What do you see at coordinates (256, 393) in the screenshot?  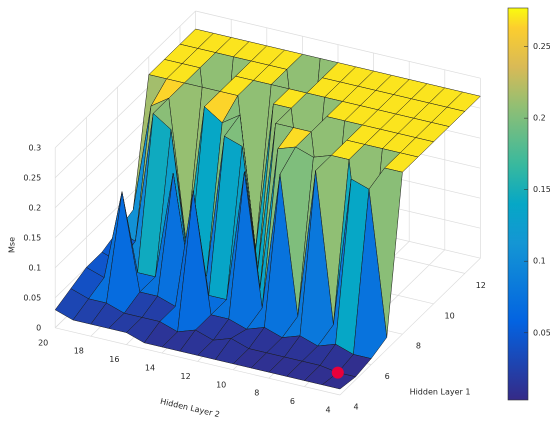 I see `y-tick-label: 8` at bounding box center [256, 393].